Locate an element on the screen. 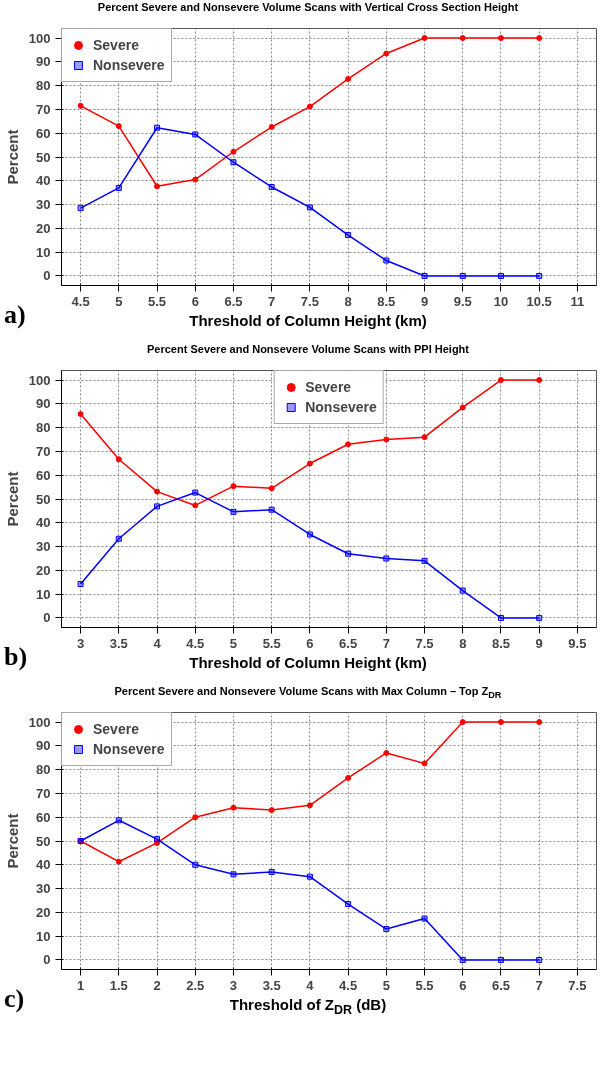 Image resolution: width=616 pixels, height=1070 pixels. text: a) is located at coordinates (15, 315).